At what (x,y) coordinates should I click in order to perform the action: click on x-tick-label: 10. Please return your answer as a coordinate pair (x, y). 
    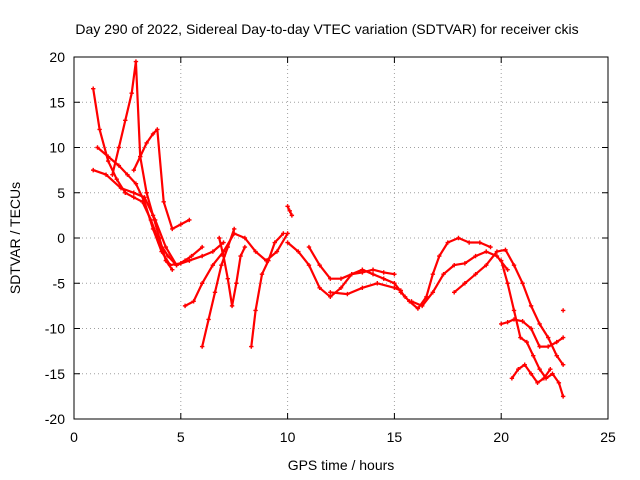
    Looking at the image, I should click on (288, 437).